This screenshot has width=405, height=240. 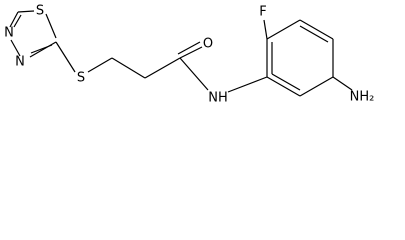 What do you see at coordinates (362, 97) in the screenshot?
I see `atom-label: NH₂` at bounding box center [362, 97].